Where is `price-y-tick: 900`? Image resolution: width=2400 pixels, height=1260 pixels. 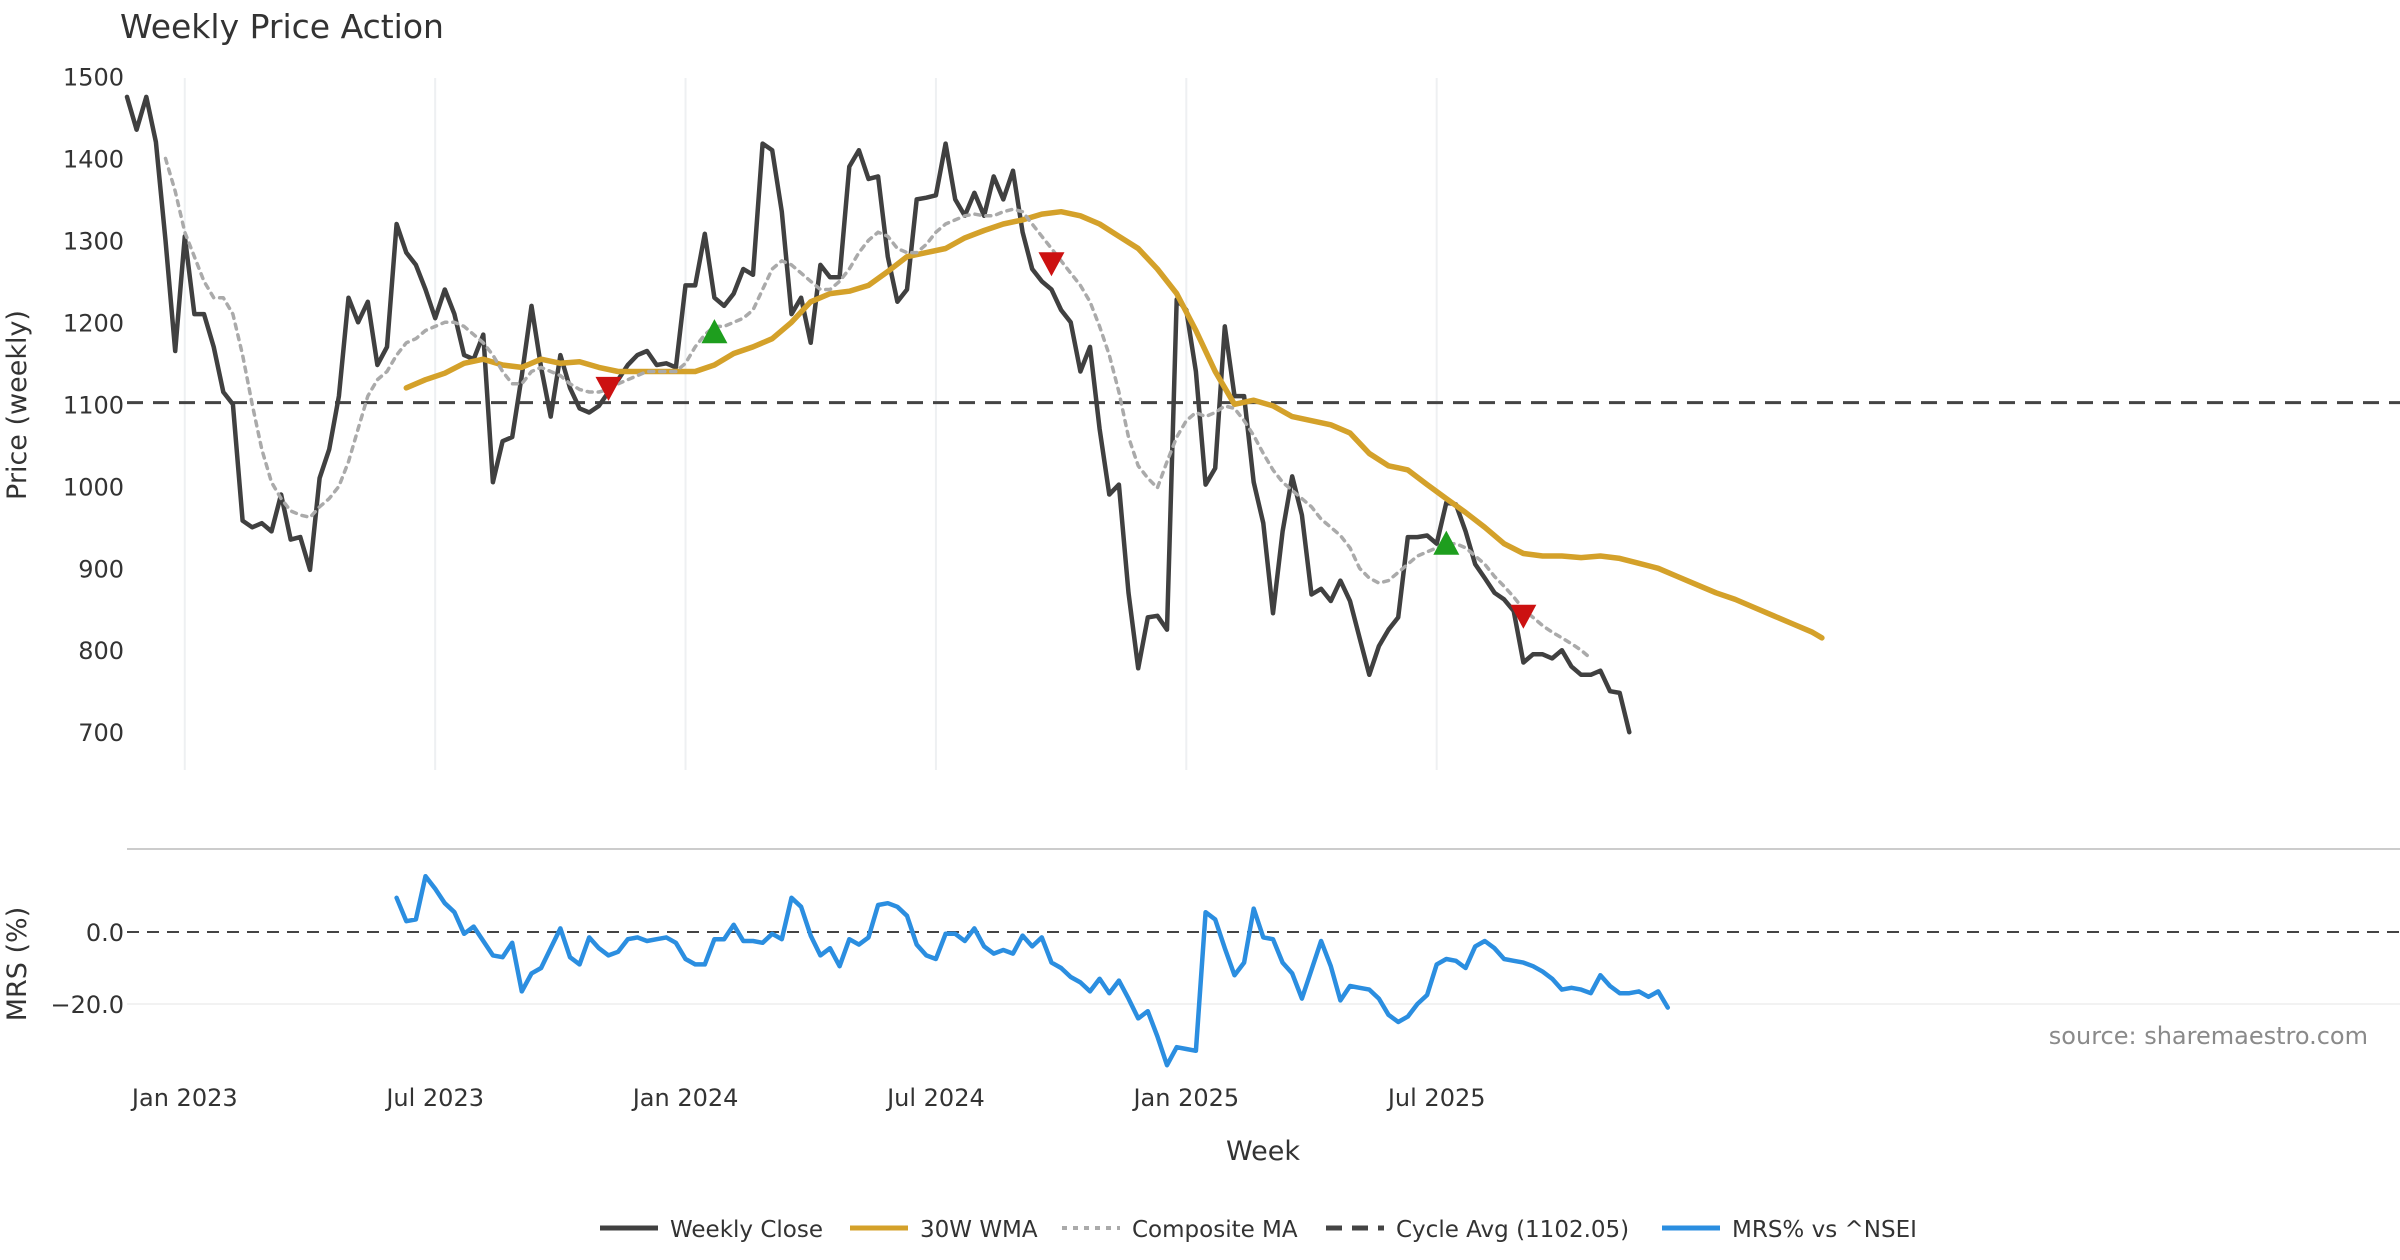 price-y-tick: 900 is located at coordinates (101, 569).